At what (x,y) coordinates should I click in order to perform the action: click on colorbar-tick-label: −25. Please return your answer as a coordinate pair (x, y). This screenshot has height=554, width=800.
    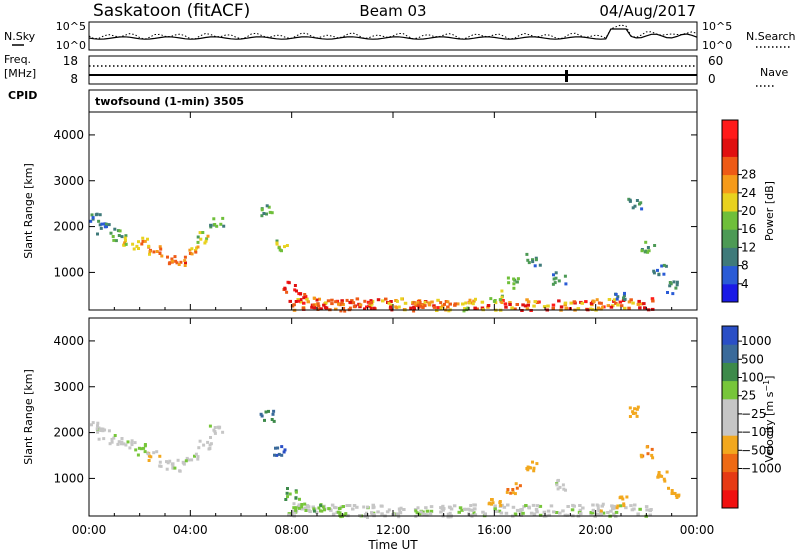
    Looking at the image, I should click on (753, 414).